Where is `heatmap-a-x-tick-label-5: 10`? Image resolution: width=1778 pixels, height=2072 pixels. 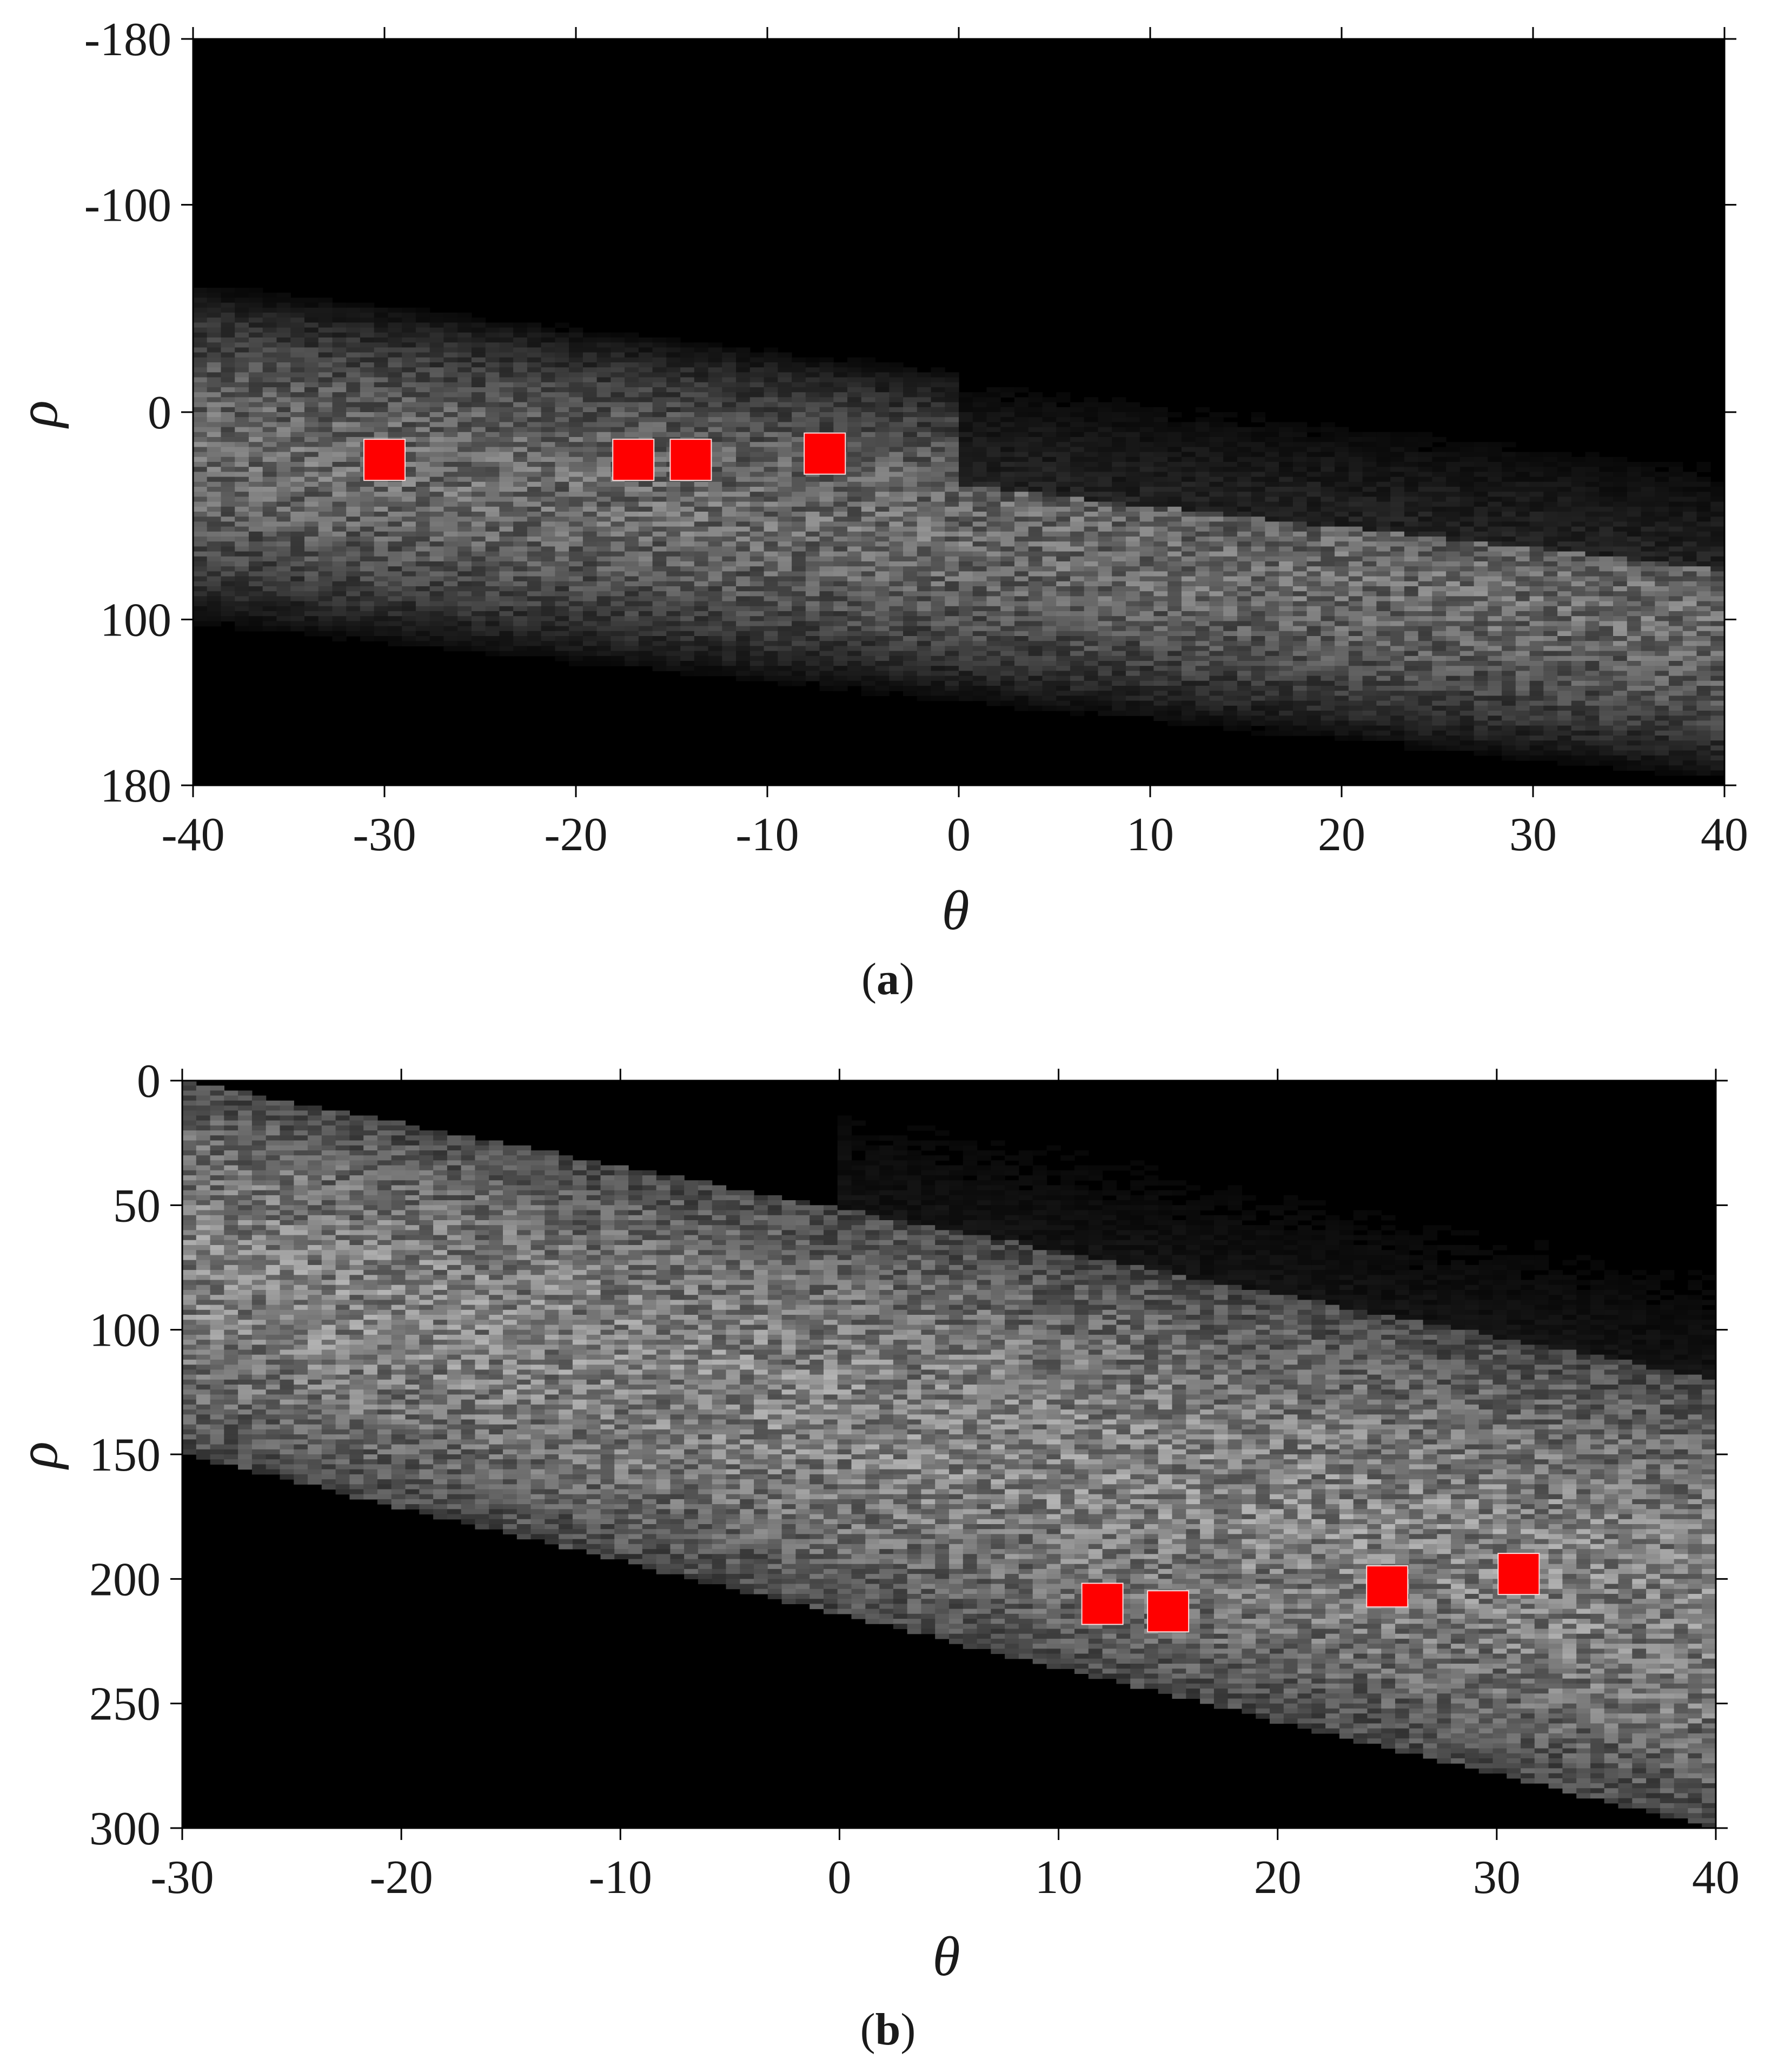
heatmap-a-x-tick-label-5: 10 is located at coordinates (1150, 835).